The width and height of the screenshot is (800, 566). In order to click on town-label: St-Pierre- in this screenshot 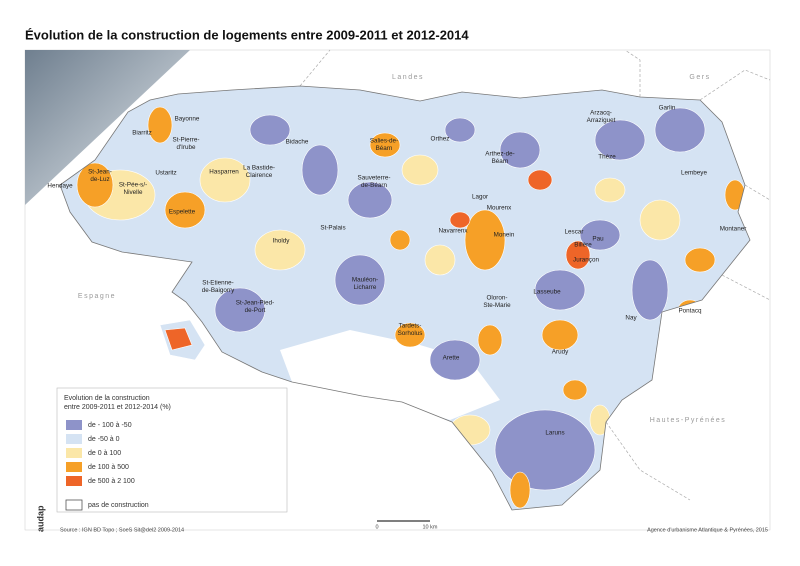, I will do `click(186, 140)`.